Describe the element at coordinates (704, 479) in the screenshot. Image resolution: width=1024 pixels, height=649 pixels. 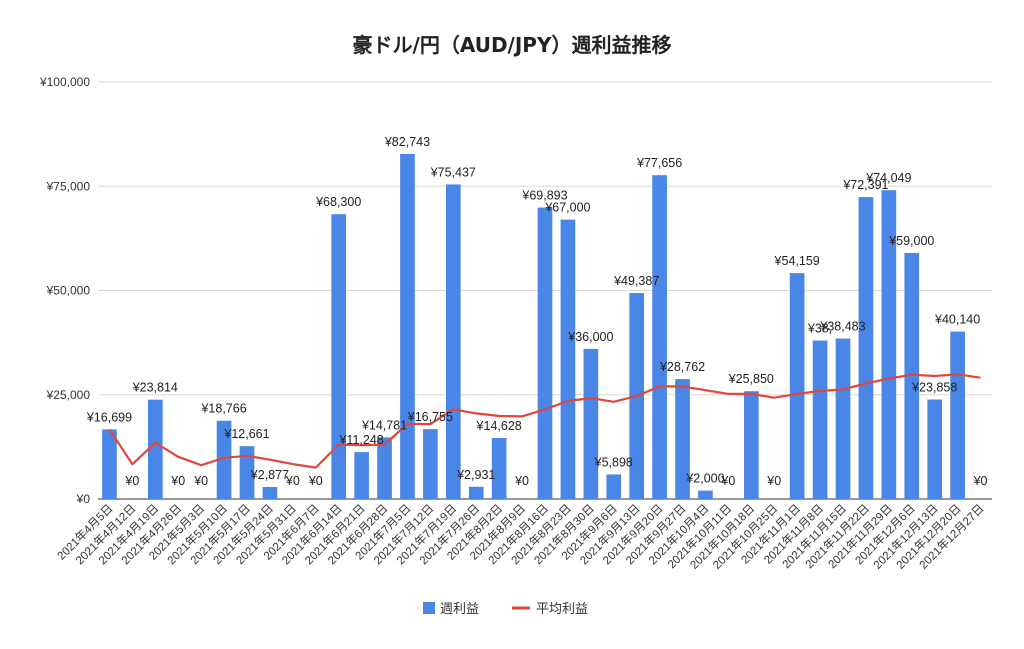
I see `bar-data-label: ¥2,000` at that location.